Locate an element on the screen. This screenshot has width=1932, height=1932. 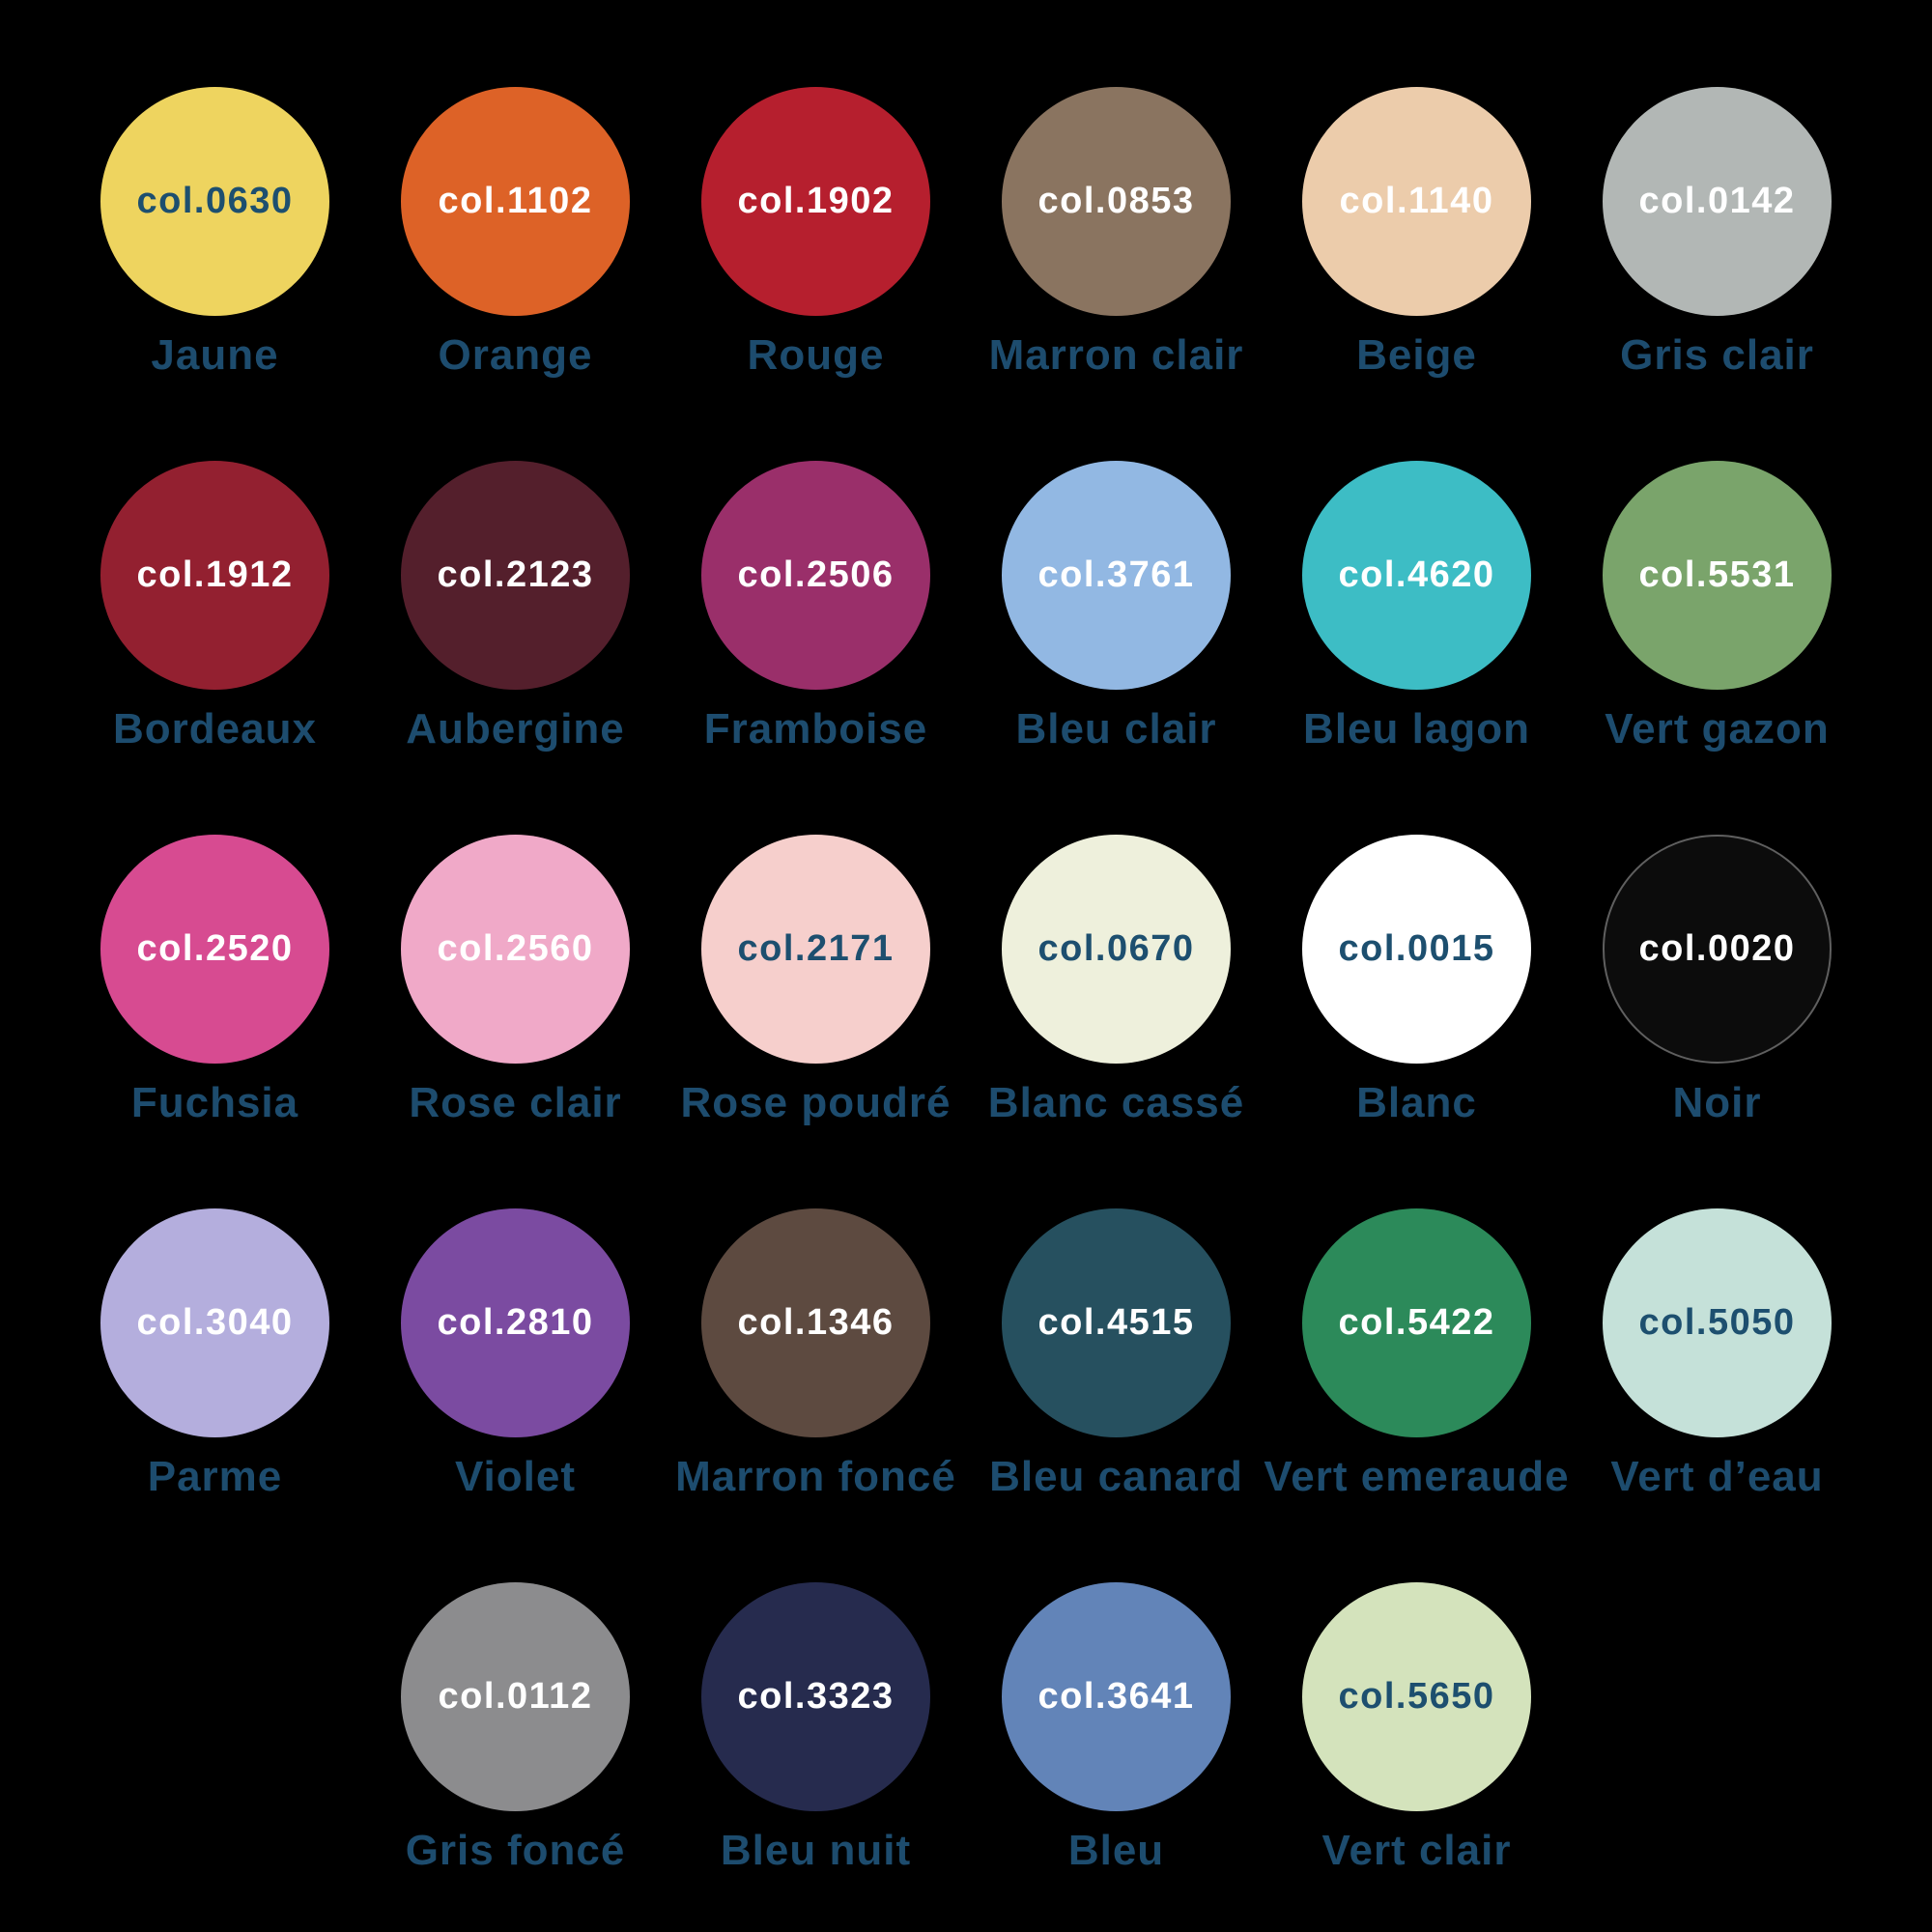
color-name-label: Noir is located at coordinates (1717, 1102).